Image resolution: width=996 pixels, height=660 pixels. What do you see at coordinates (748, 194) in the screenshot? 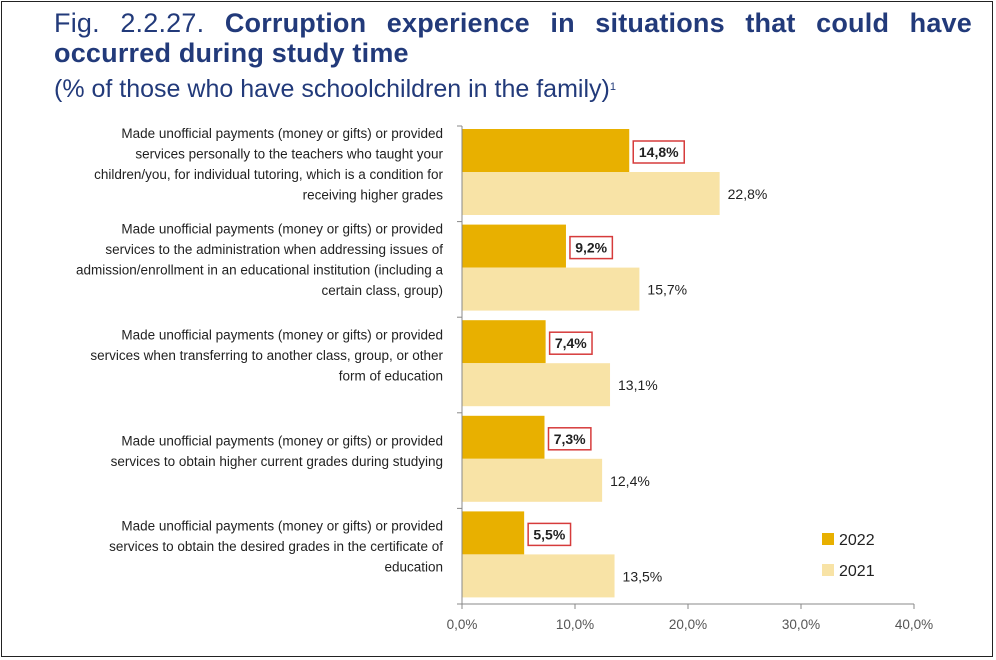
I see `value-label-2021: 22,8%` at bounding box center [748, 194].